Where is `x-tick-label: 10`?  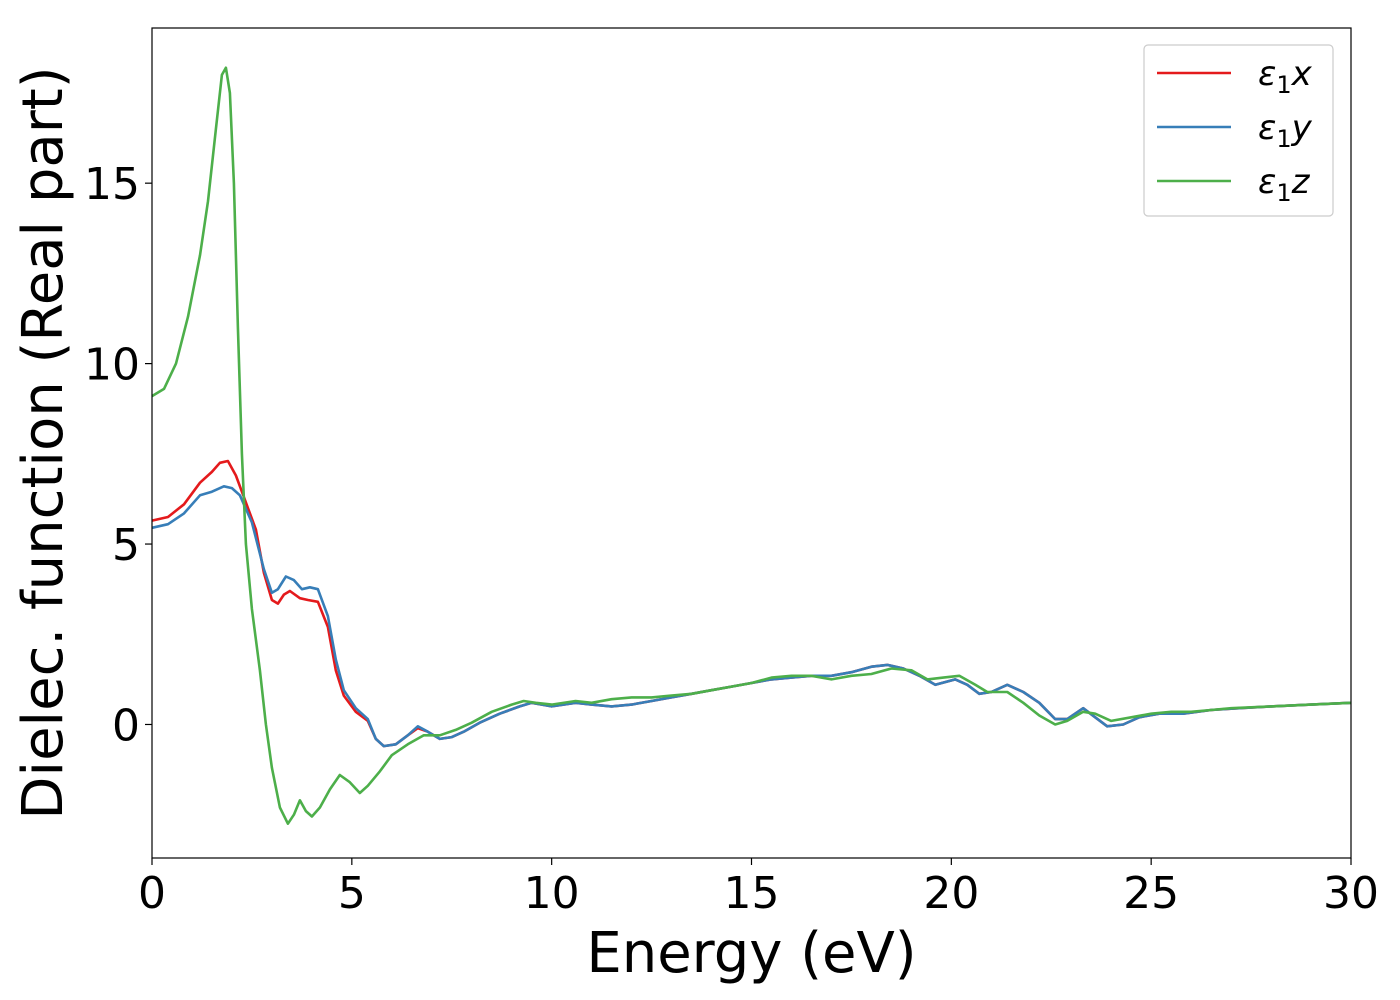
x-tick-label: 10 is located at coordinates (552, 893).